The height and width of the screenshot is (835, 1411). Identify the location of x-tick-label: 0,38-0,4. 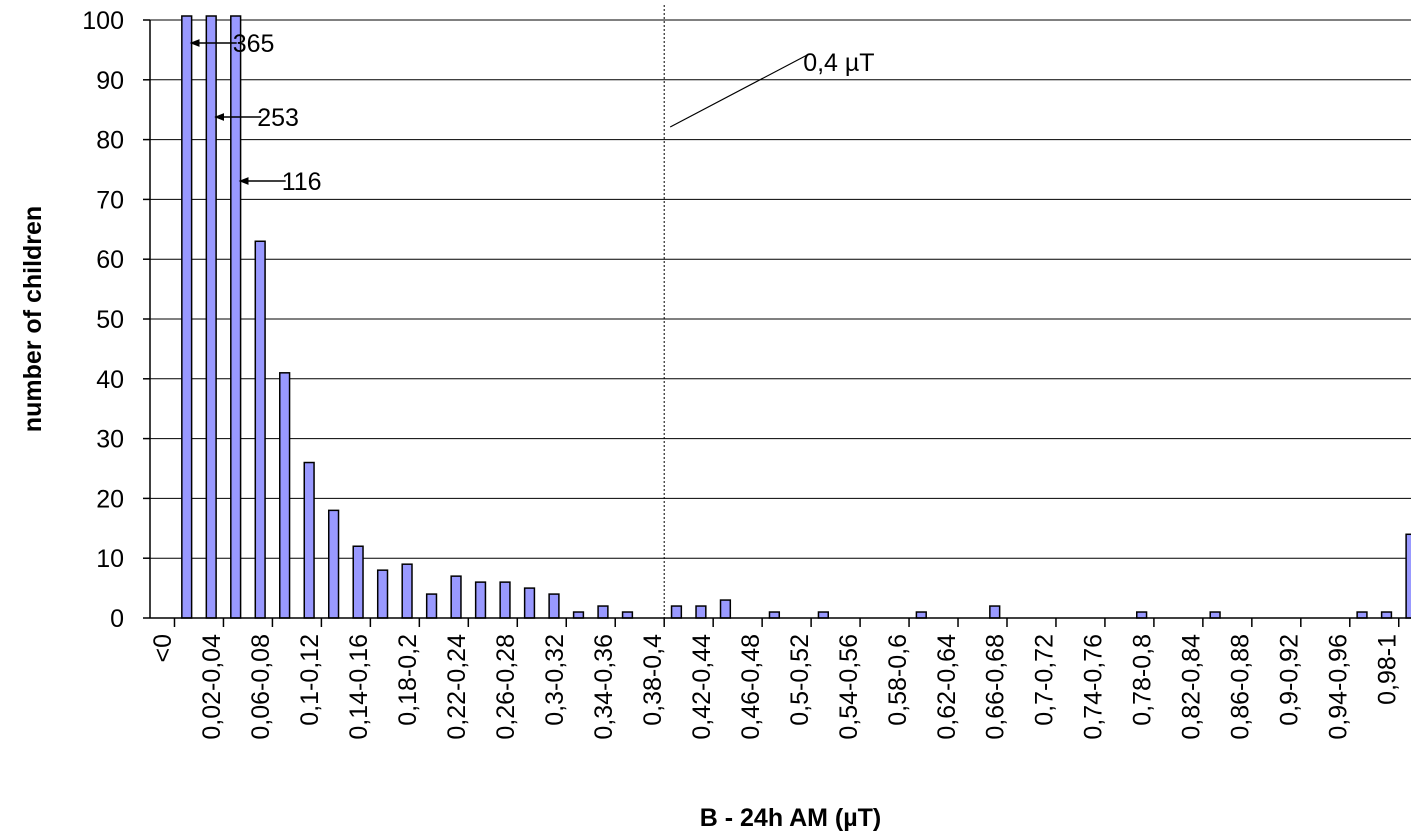
(653, 680).